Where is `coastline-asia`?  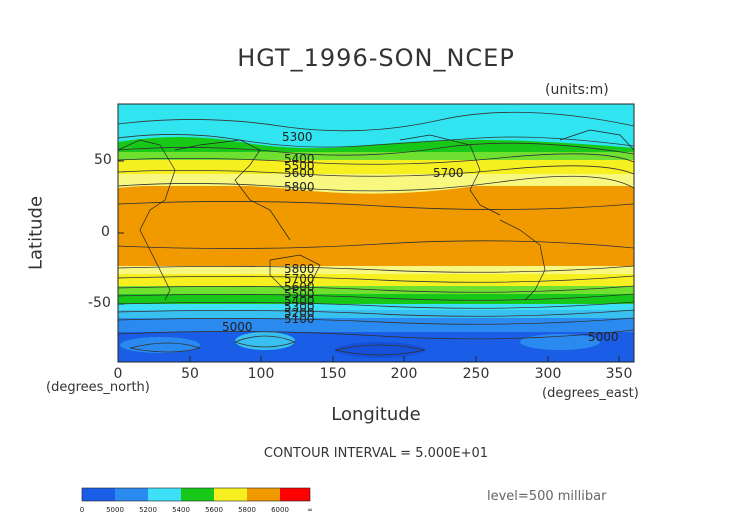
coastline-asia is located at coordinates (232, 190).